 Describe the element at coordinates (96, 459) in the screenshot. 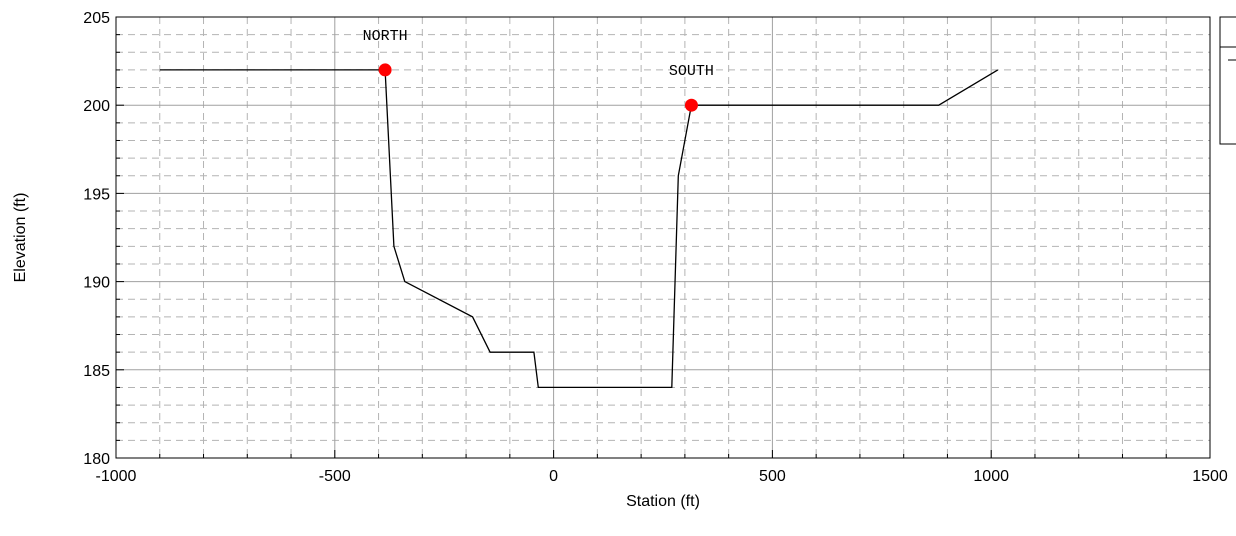

I see `y-tick-label: 180` at that location.